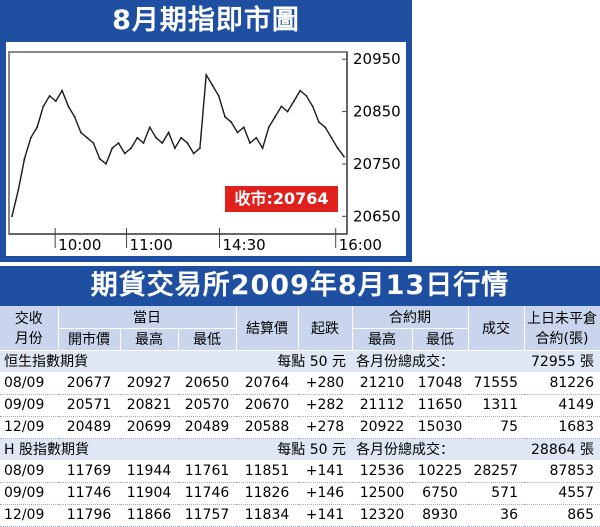  What do you see at coordinates (149, 339) in the screenshot?
I see `header-high: 最高` at bounding box center [149, 339].